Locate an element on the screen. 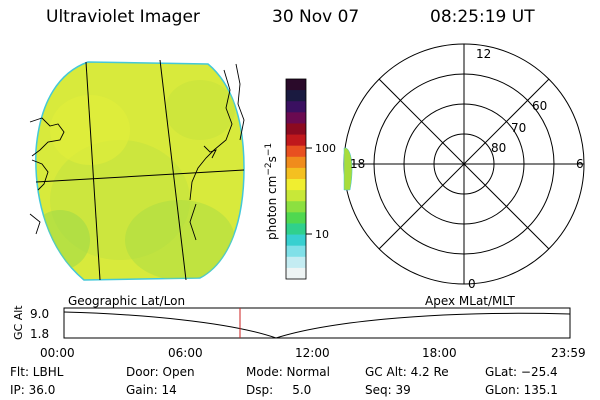  lat-label-70: 70 is located at coordinates (518, 128).